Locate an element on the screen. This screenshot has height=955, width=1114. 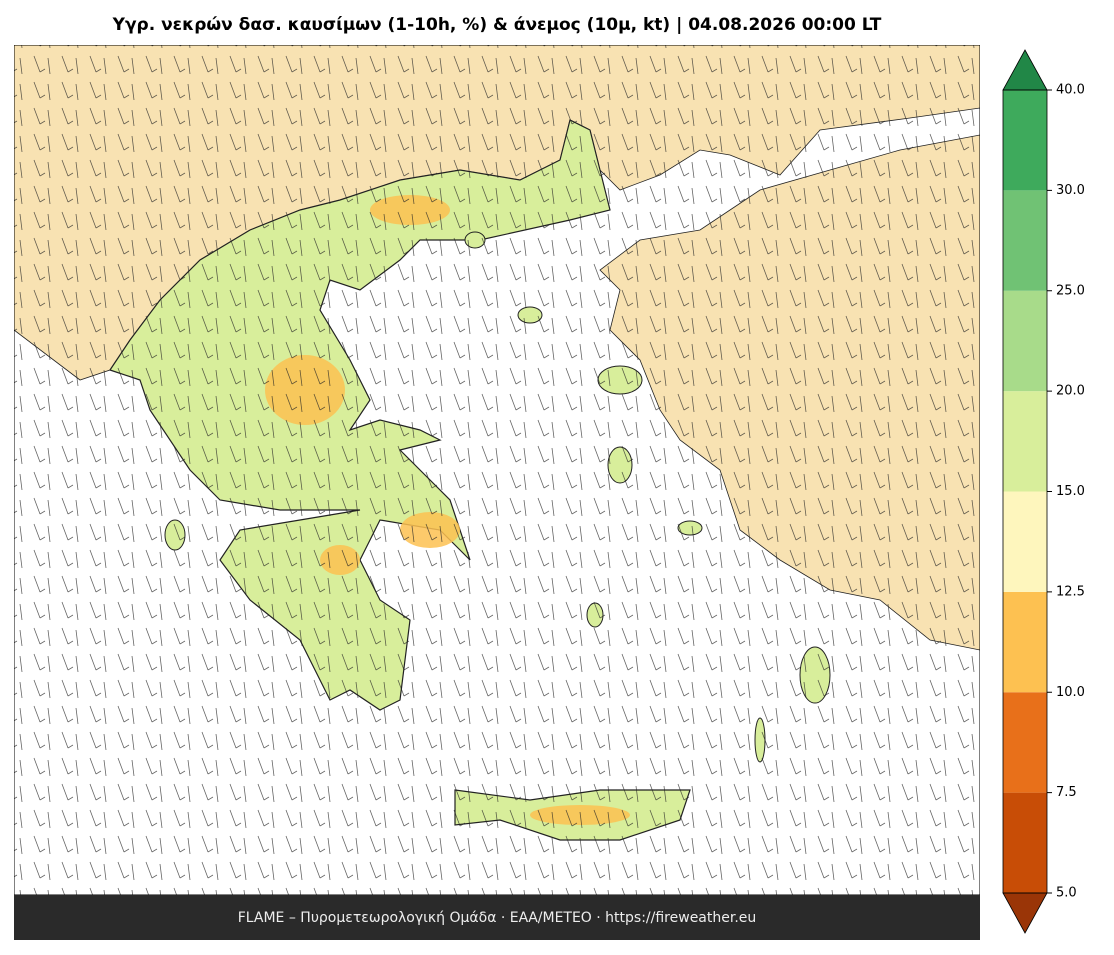
colorbar-tick-label: 5.0 is located at coordinates (1066, 893).